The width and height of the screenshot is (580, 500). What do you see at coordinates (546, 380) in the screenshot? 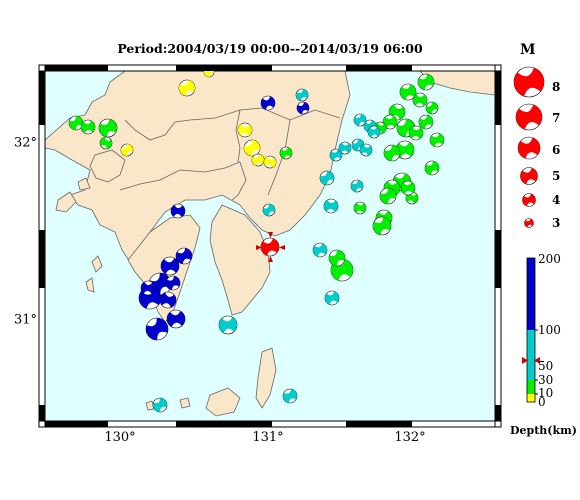
I see `depth-tick-30: 30` at bounding box center [546, 380].